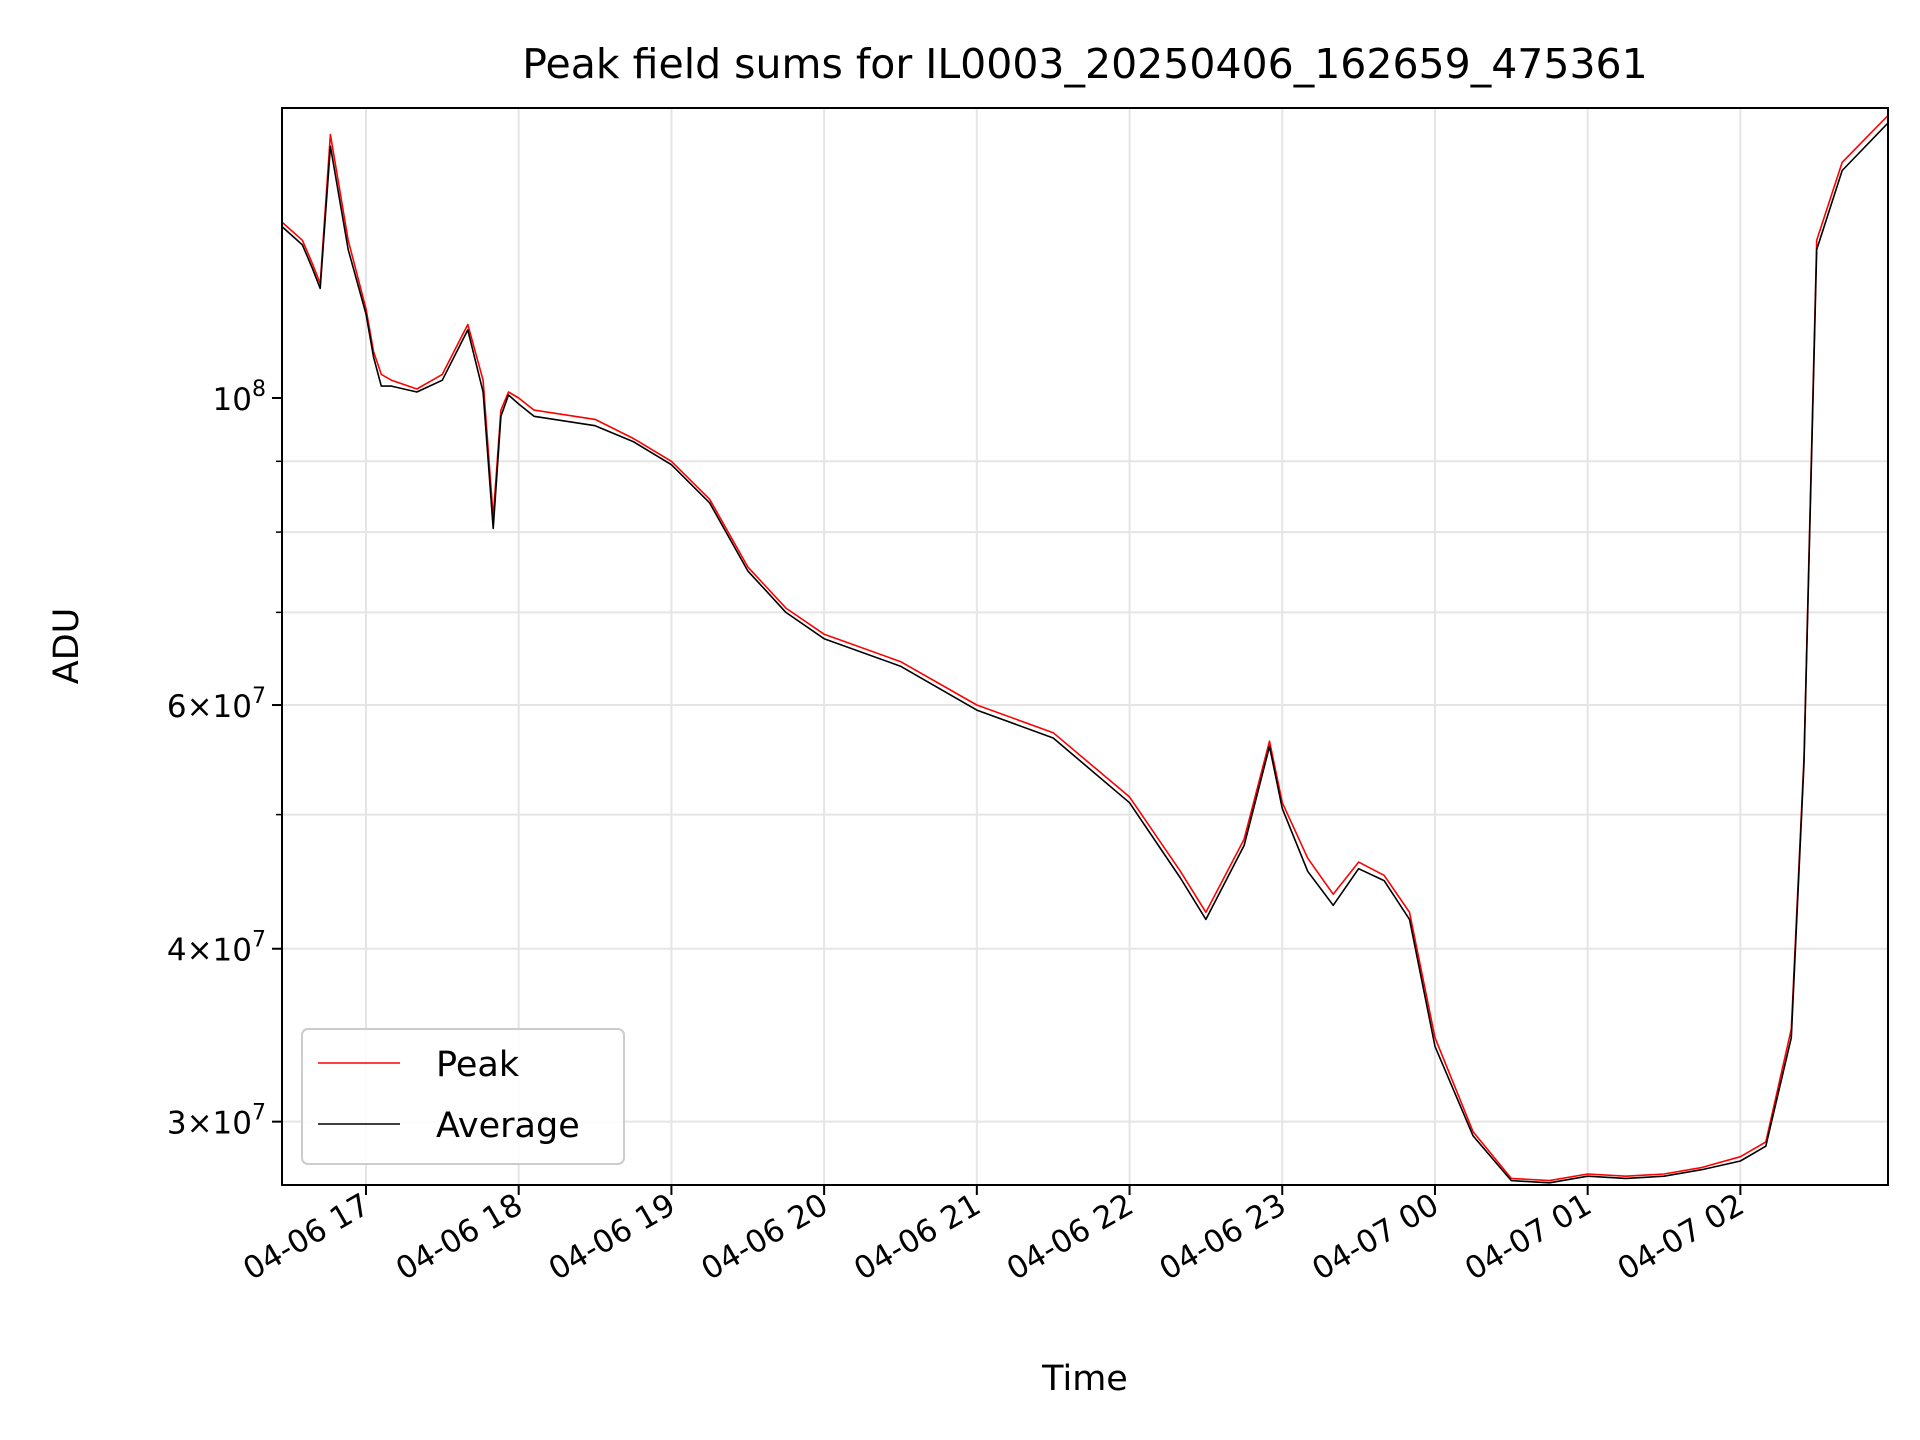 The height and width of the screenshot is (1440, 1920). What do you see at coordinates (1084, 1379) in the screenshot?
I see `x-axis-label: Time` at bounding box center [1084, 1379].